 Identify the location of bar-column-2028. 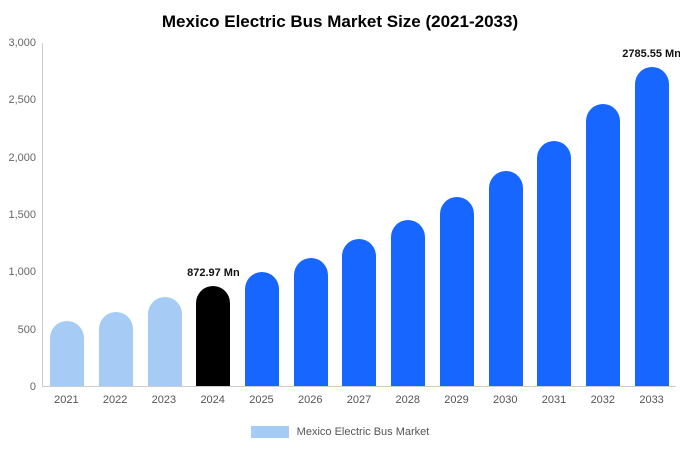
(408, 214).